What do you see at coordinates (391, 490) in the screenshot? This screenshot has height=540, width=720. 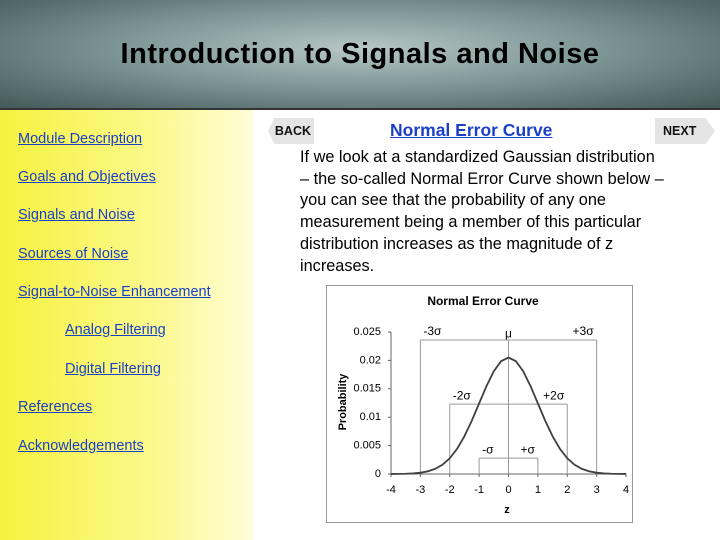 I see `x-tick-label: -4` at bounding box center [391, 490].